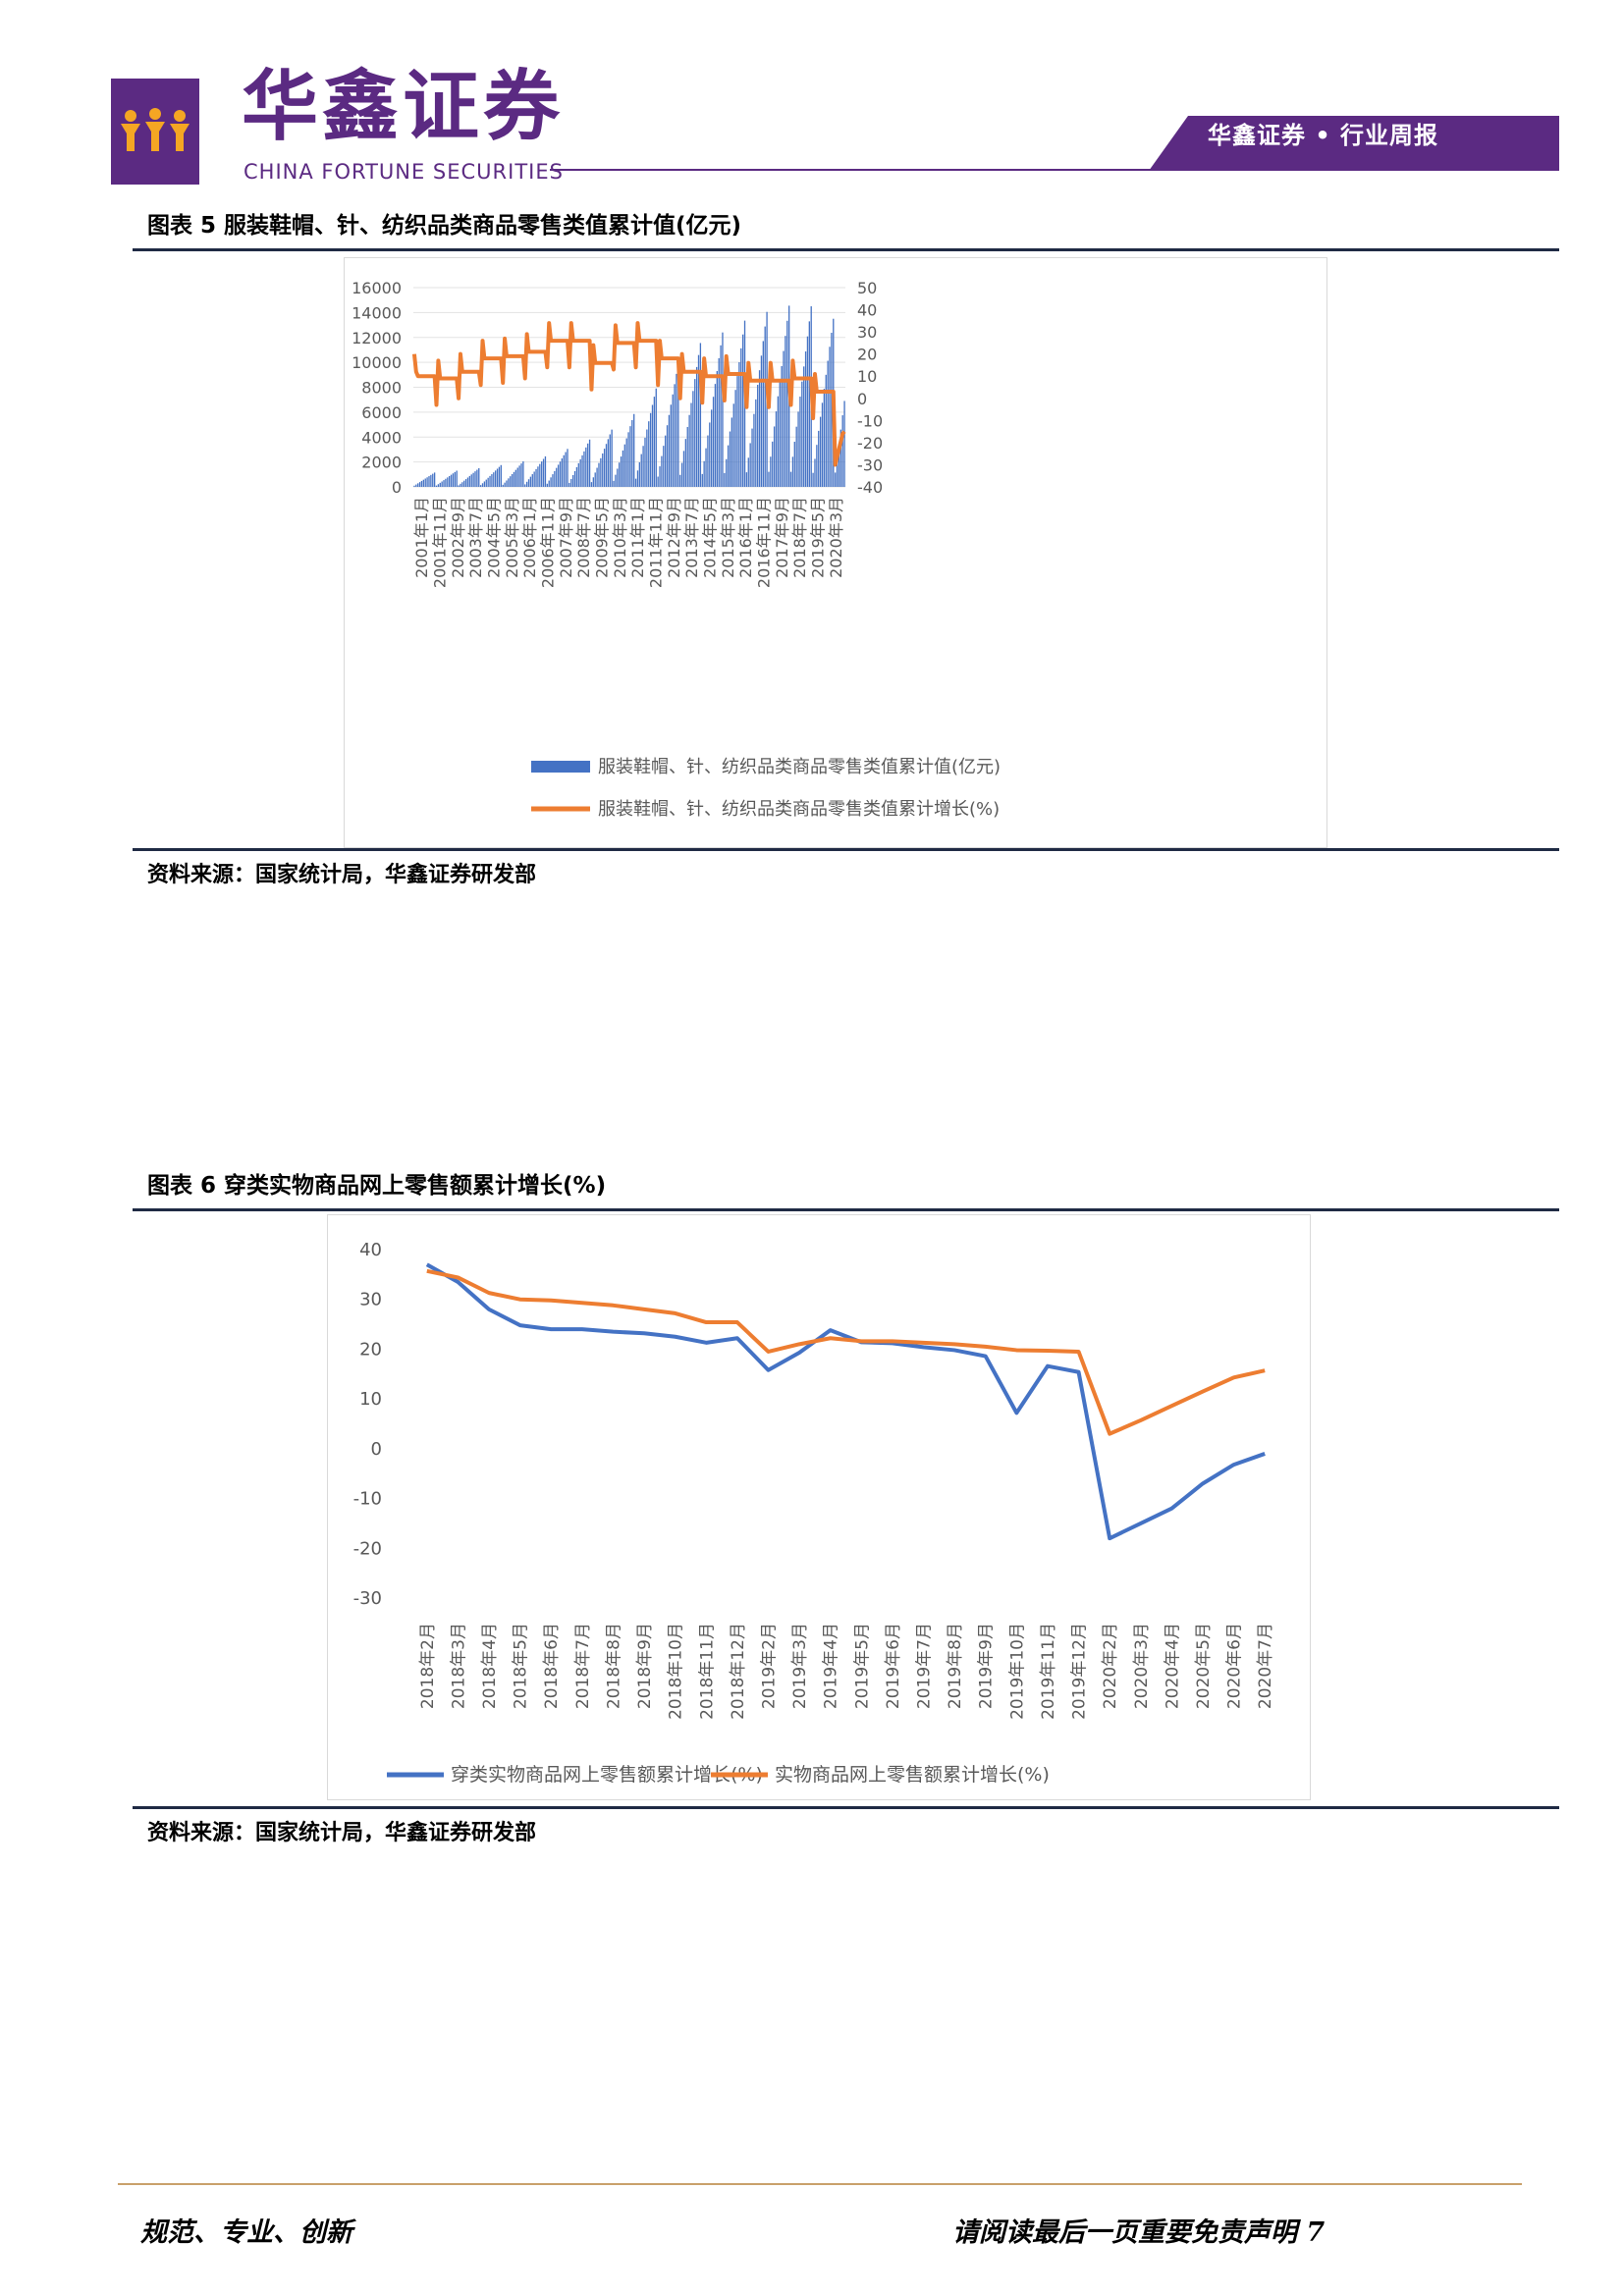 The image size is (1624, 2296). Describe the element at coordinates (381, 412) in the screenshot. I see `y-left-tick-label: 6000` at that location.